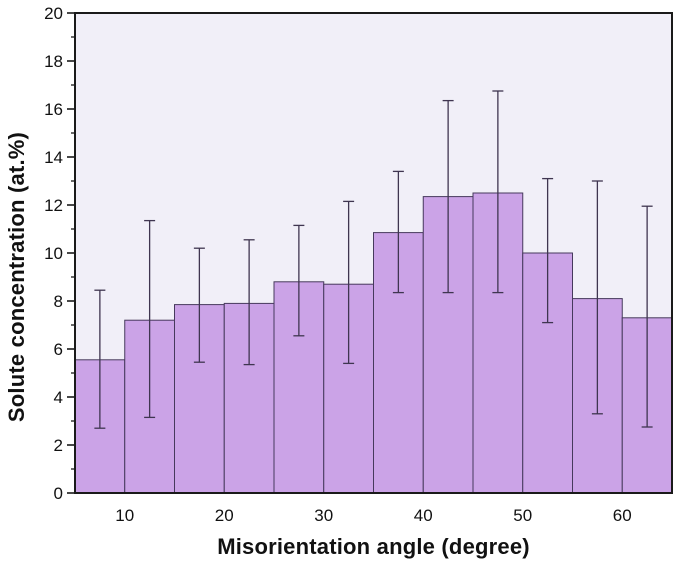 This screenshot has height=572, width=689. What do you see at coordinates (58, 493) in the screenshot?
I see `y-tick-label: 0` at bounding box center [58, 493].